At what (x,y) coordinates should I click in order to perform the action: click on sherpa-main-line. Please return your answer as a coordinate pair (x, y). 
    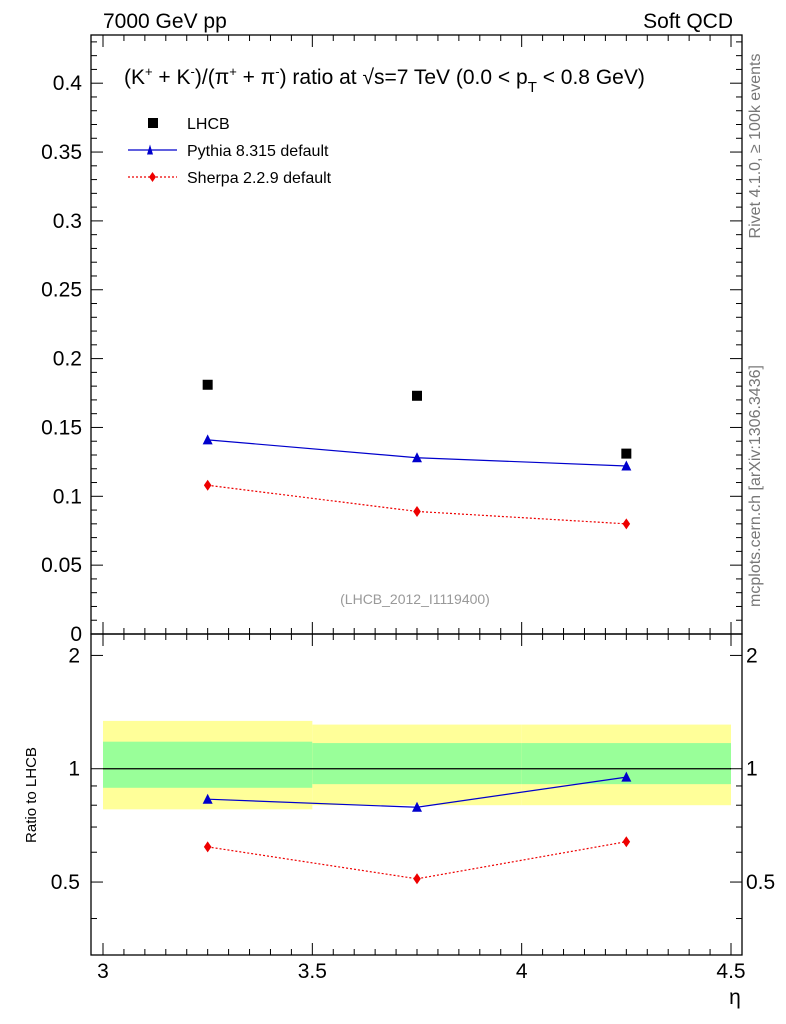
    Looking at the image, I should click on (417, 504).